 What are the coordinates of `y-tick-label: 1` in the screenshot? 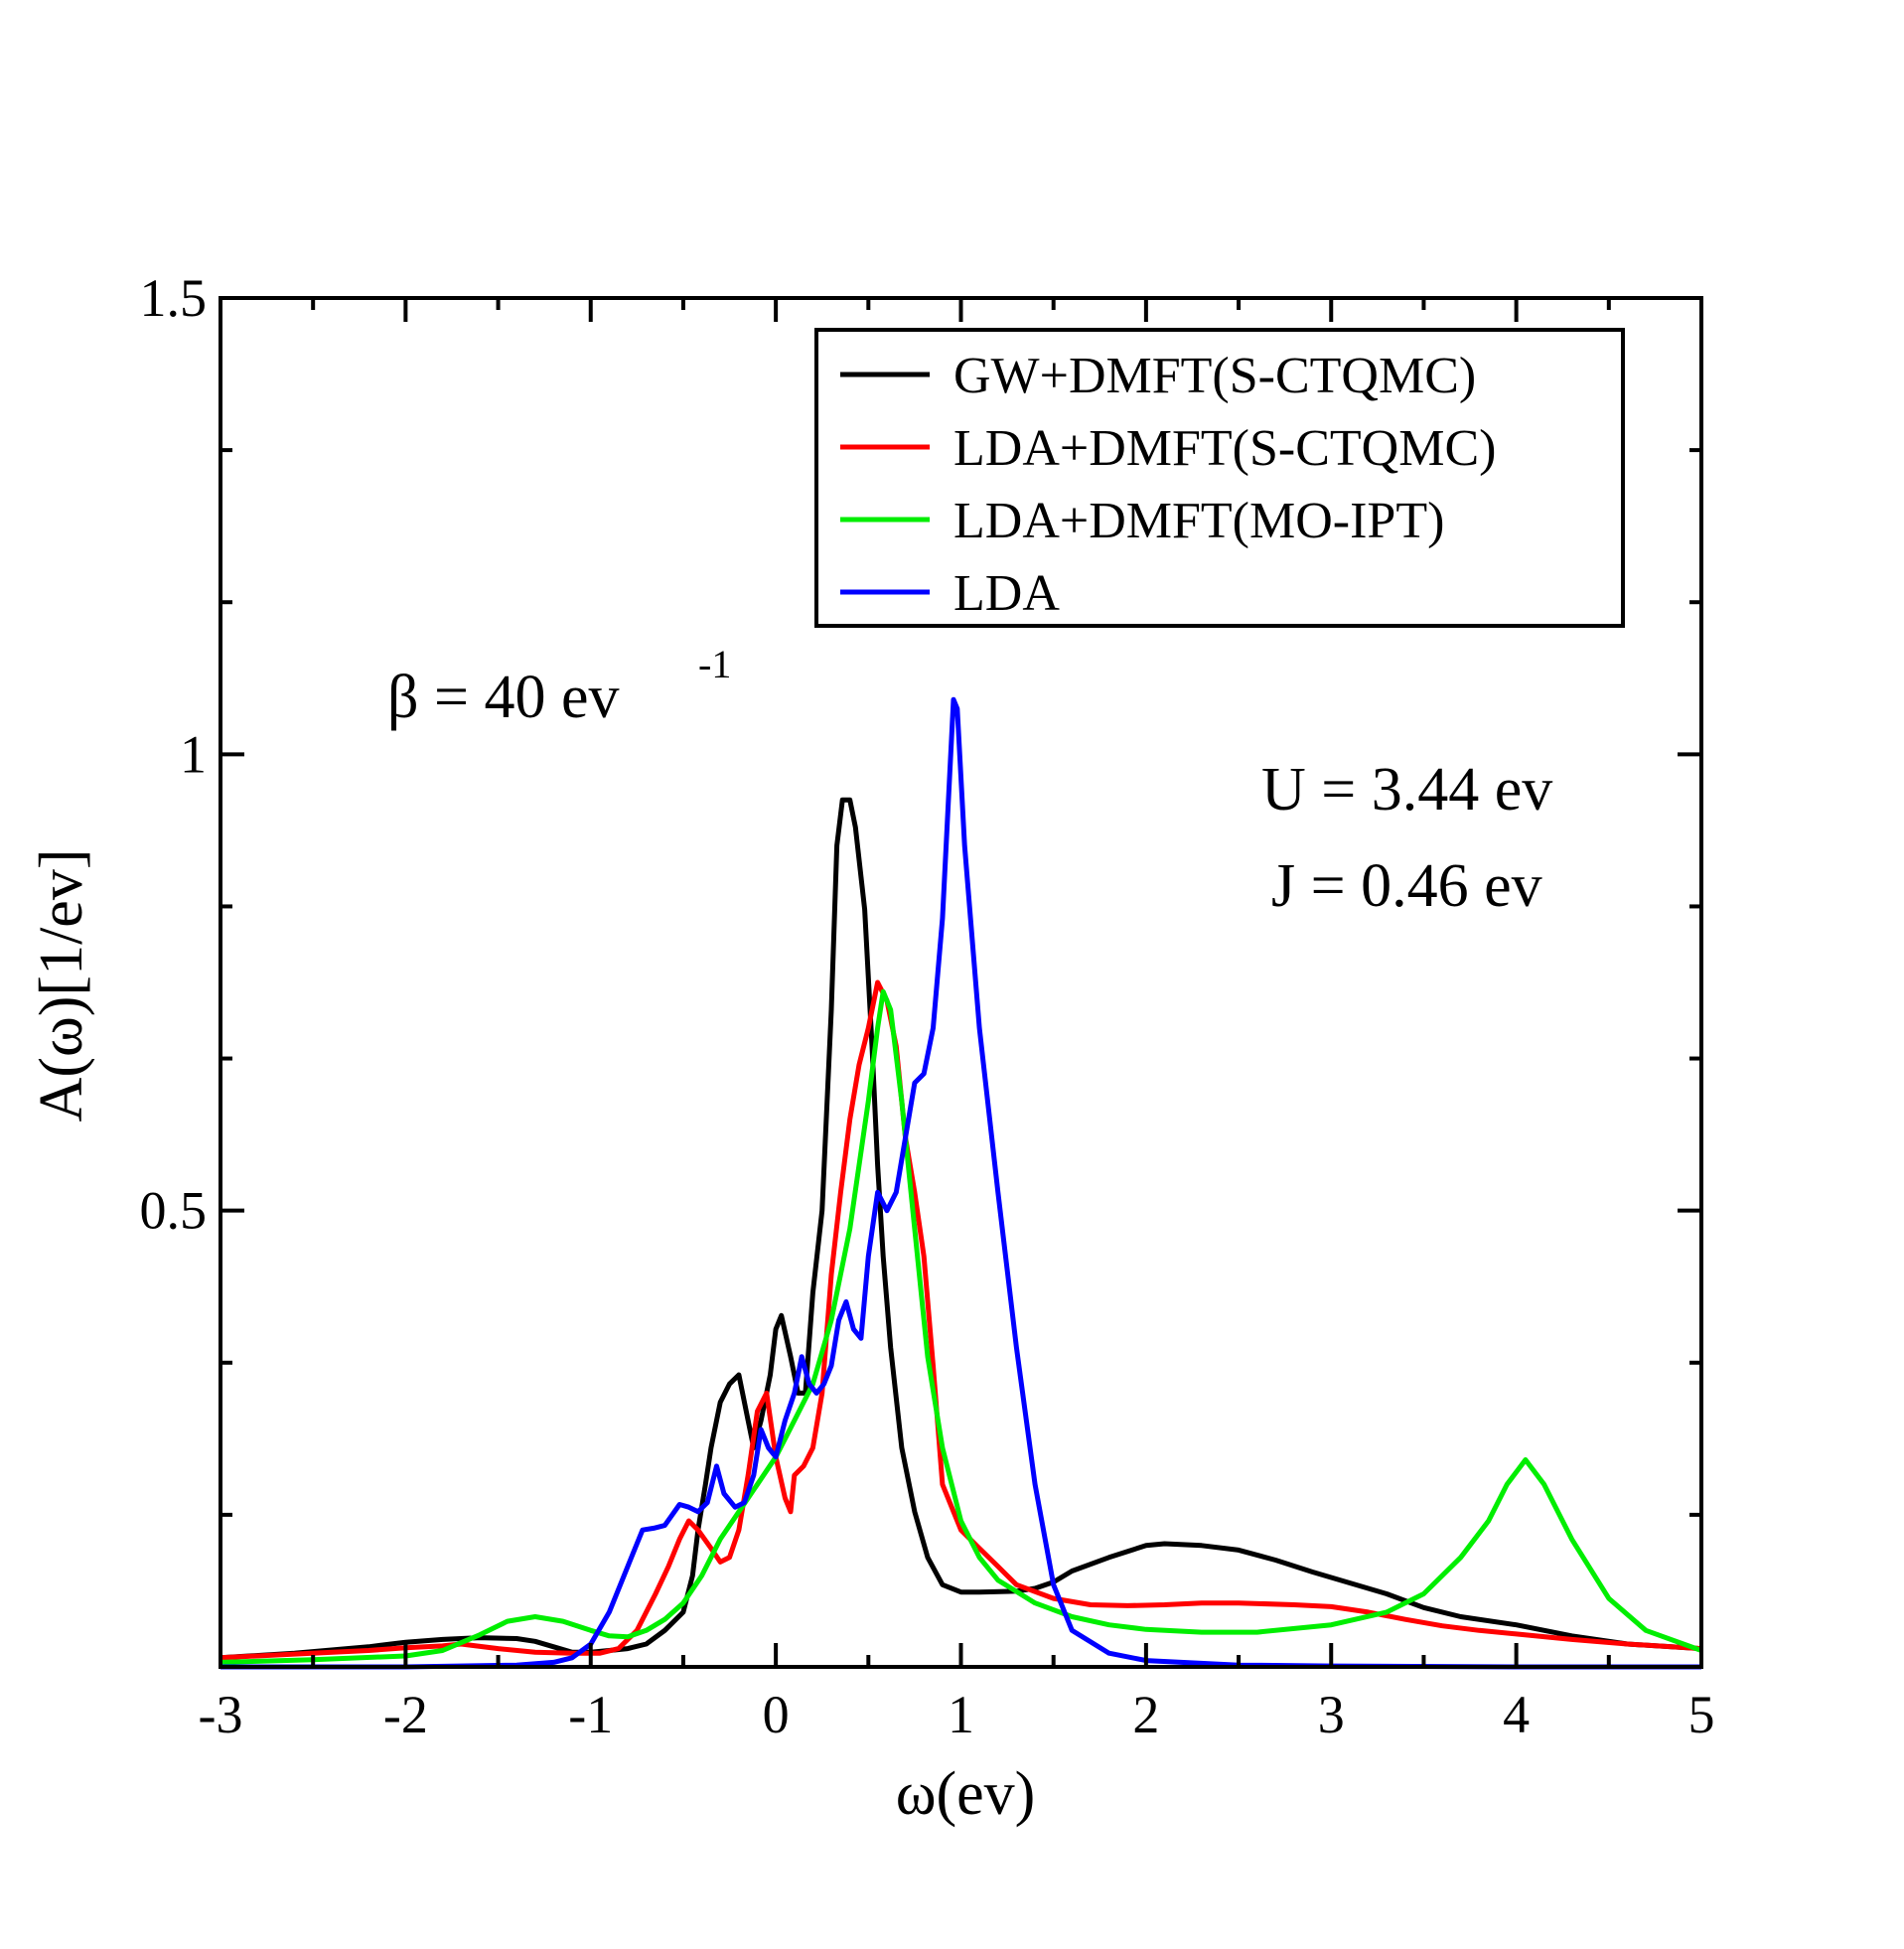 It's located at (193, 754).